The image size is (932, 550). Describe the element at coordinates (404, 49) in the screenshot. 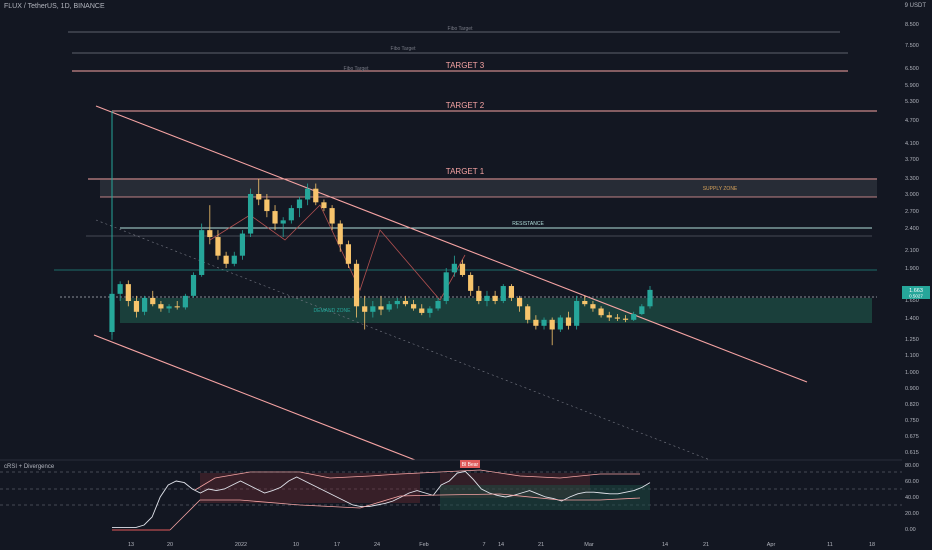

I see `fibo-label-2: Fibo Target` at that location.